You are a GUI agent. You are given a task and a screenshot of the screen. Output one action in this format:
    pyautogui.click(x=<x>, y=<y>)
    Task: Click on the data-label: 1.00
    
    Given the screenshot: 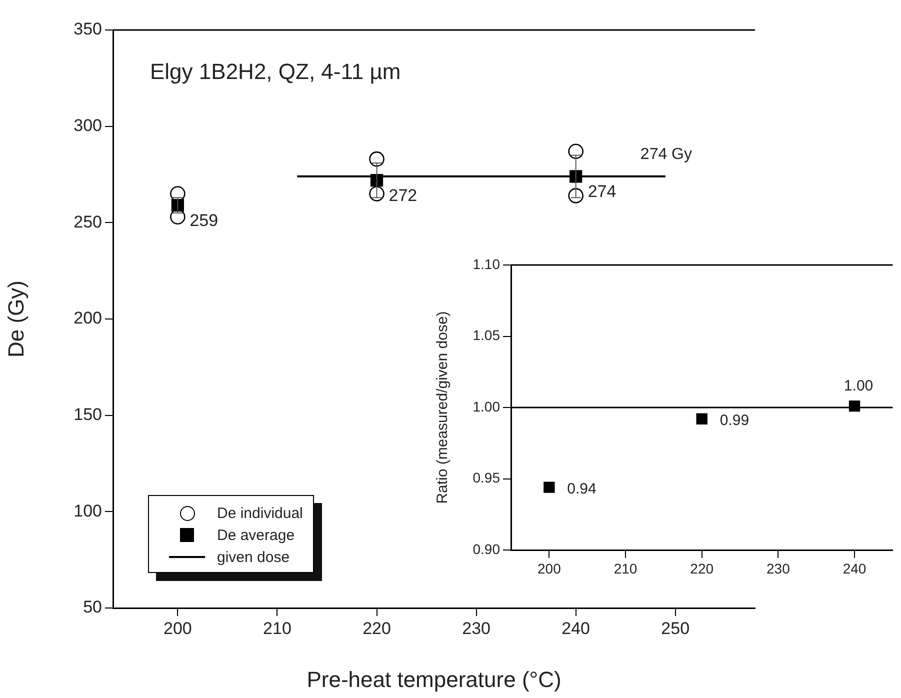 What is the action you would take?
    pyautogui.click(x=859, y=386)
    